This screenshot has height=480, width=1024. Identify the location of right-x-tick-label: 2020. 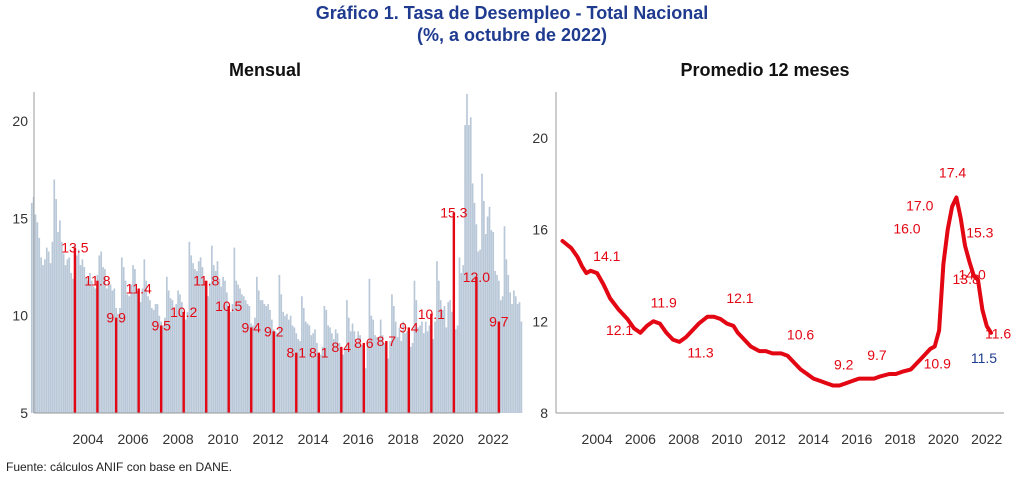
(943, 439).